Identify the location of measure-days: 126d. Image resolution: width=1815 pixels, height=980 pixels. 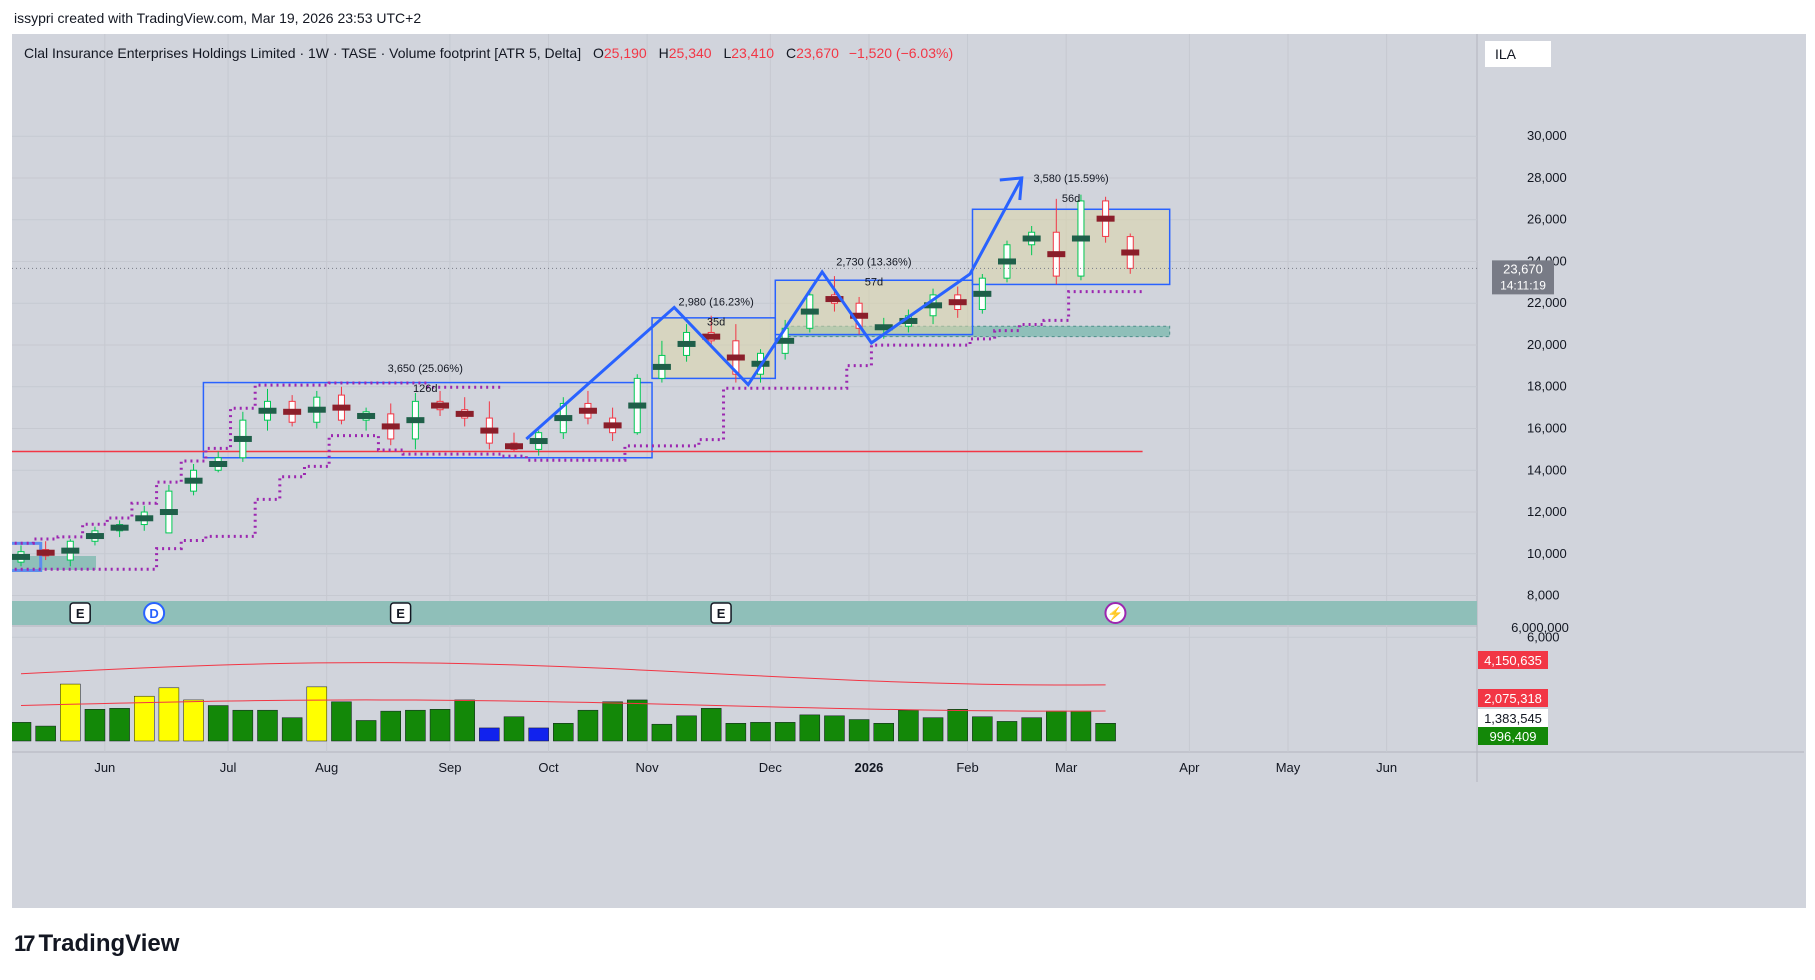
(425, 389).